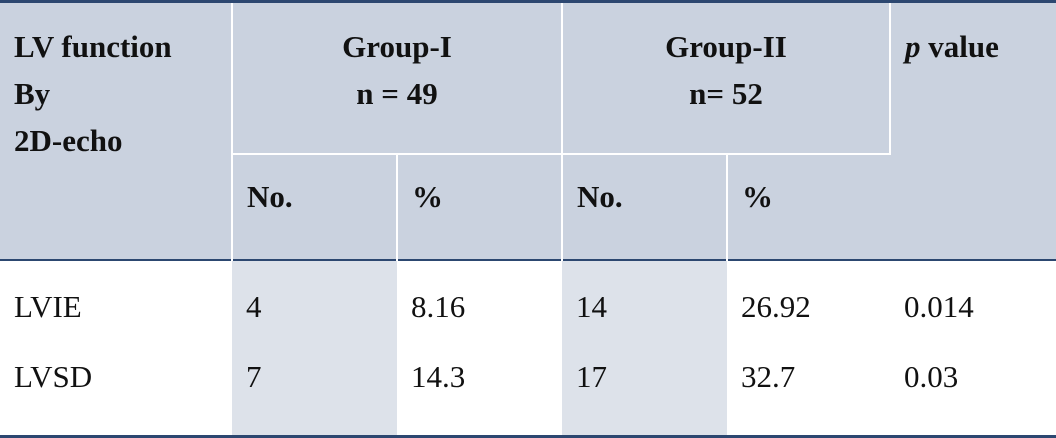 The image size is (1056, 438). Describe the element at coordinates (973, 130) in the screenshot. I see `header-cell: p value` at that location.